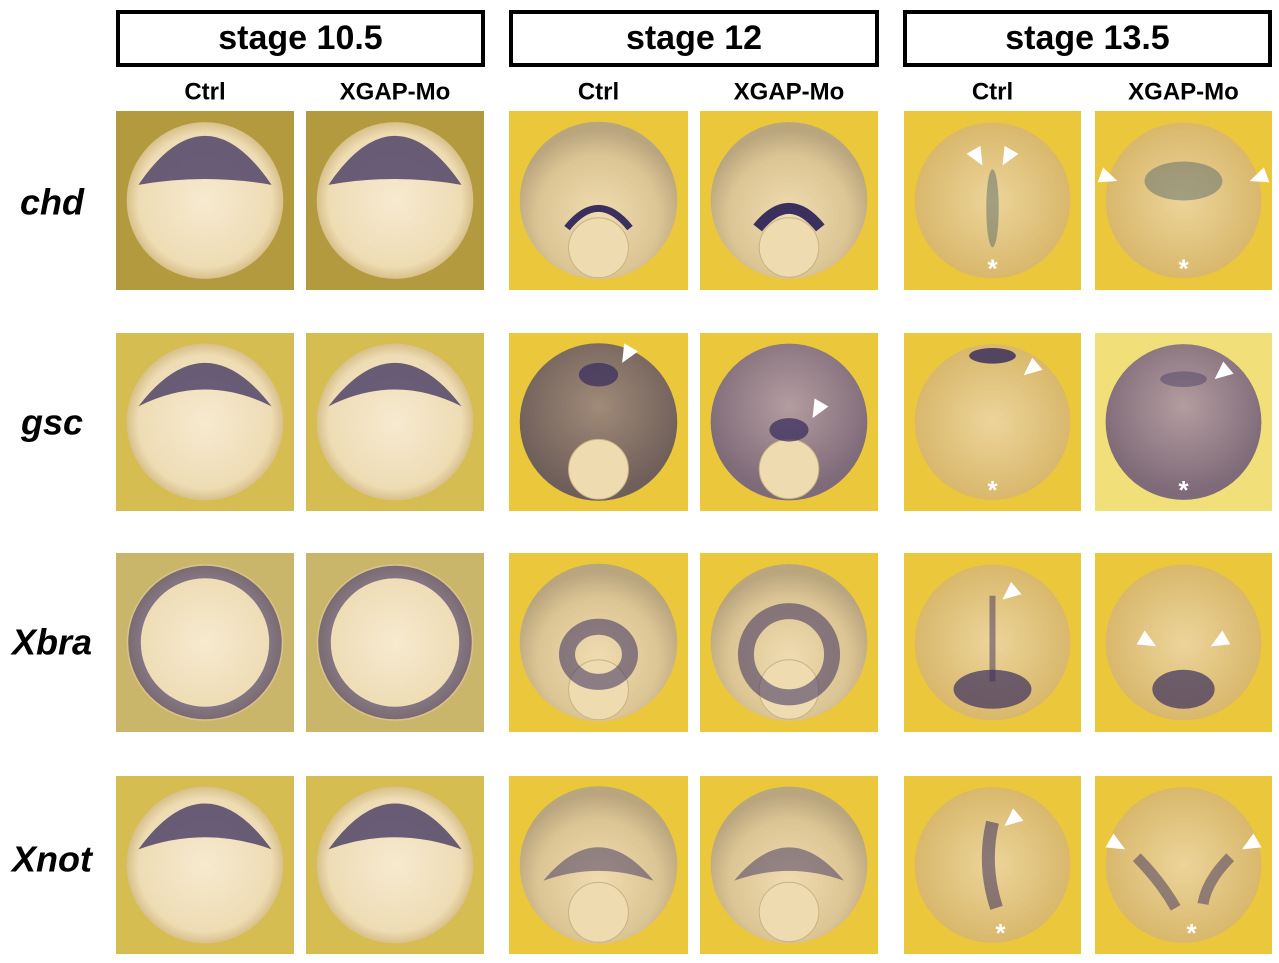  I want to click on row-label: chd, so click(52, 202).